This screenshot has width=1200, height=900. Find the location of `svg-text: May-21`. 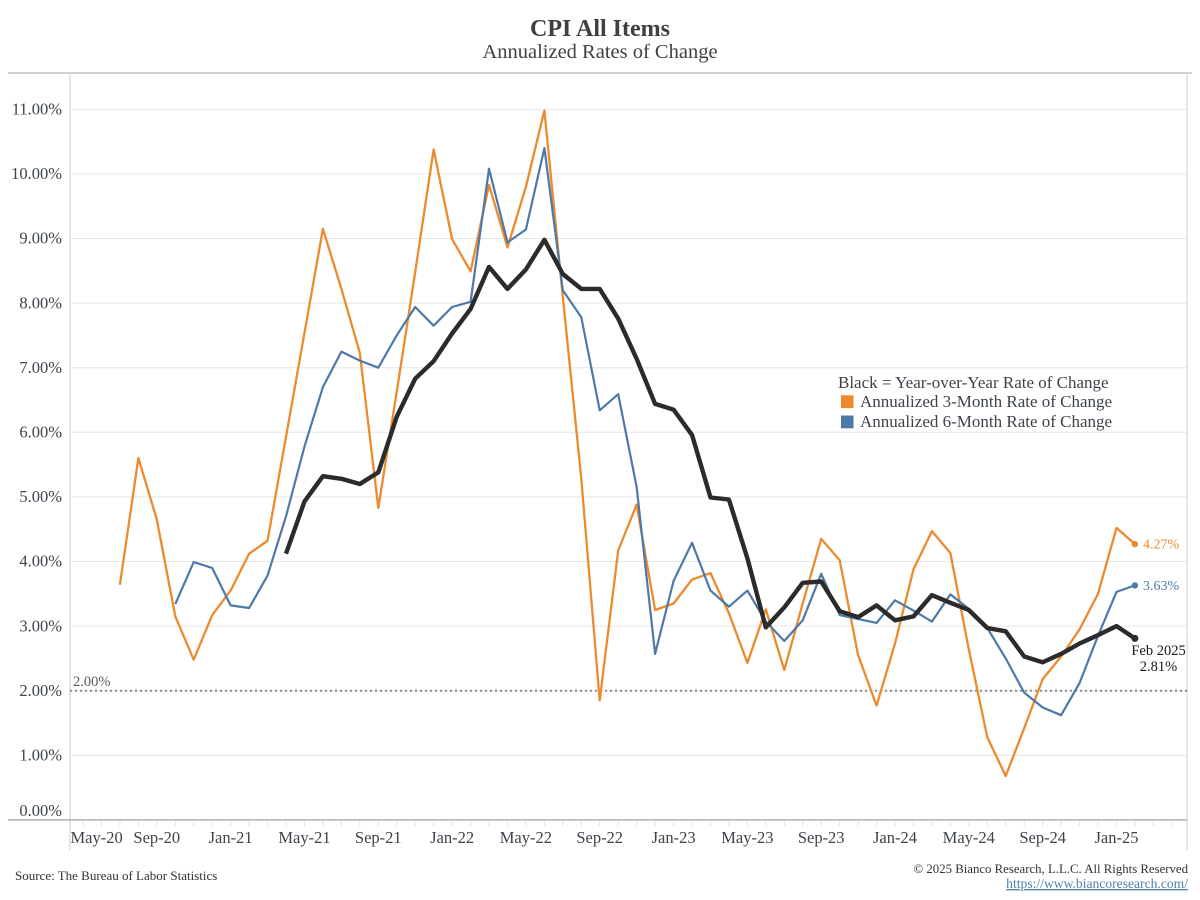

svg-text: May-21 is located at coordinates (304, 837).